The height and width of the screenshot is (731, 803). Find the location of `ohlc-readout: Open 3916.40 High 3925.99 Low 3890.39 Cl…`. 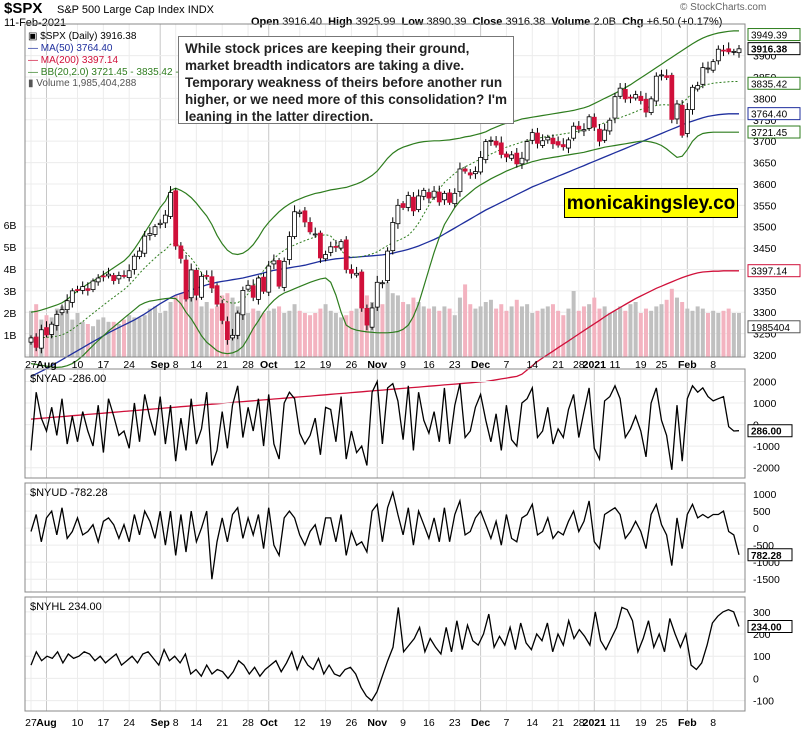

ohlc-readout: Open 3916.40 High 3925.99 Low 3890.39 Cl… is located at coordinates (487, 22).